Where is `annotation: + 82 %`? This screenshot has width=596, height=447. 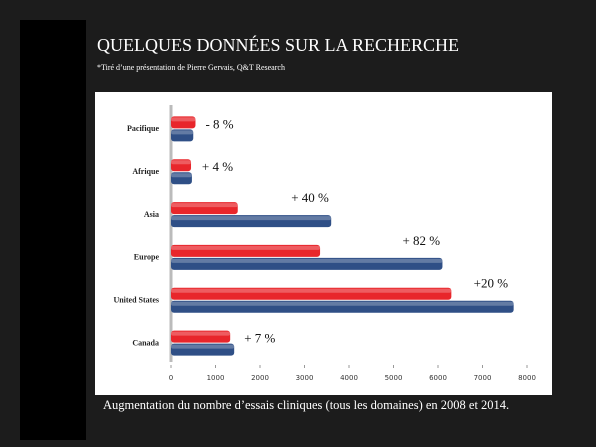
annotation: + 82 % is located at coordinates (421, 240).